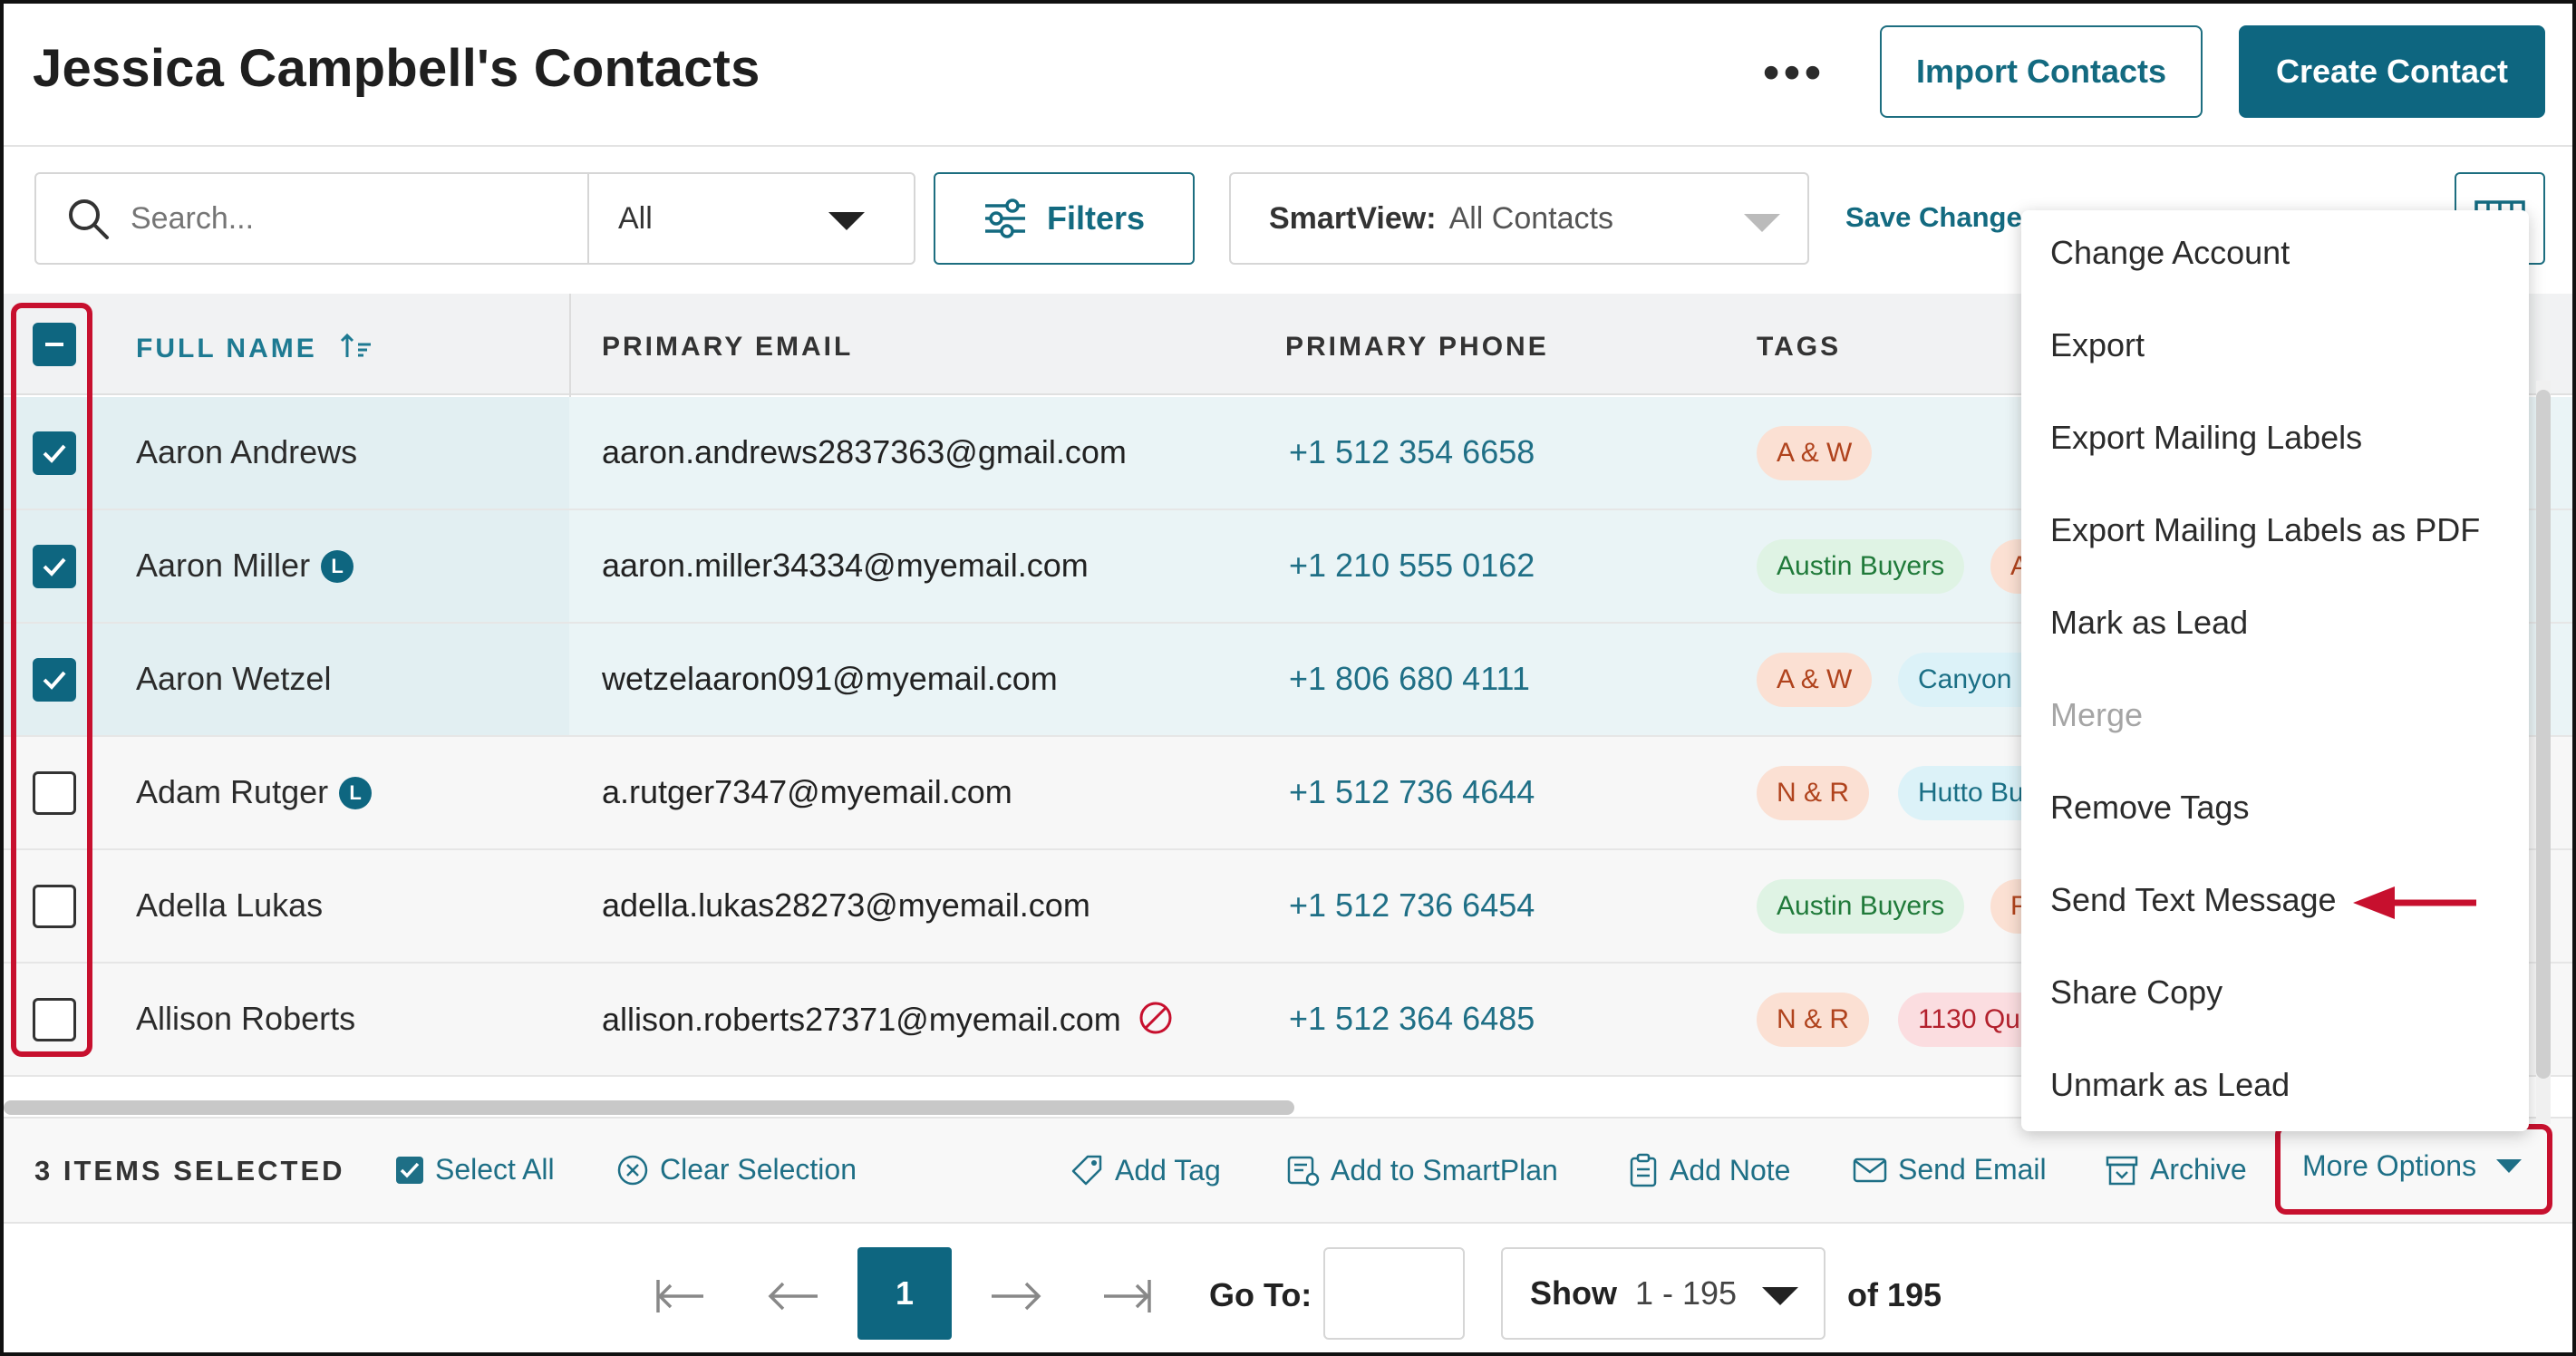 This screenshot has width=2576, height=1356. Describe the element at coordinates (1145, 1170) in the screenshot. I see `add-tag-button: Add Tag` at that location.